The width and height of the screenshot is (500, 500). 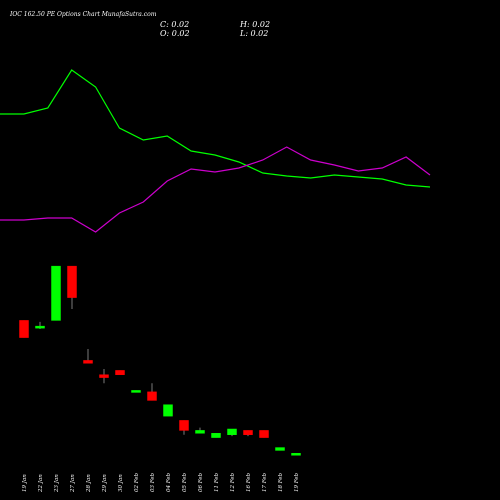 What do you see at coordinates (265, 482) in the screenshot?
I see `x-tick-label: 17 Feb` at bounding box center [265, 482].